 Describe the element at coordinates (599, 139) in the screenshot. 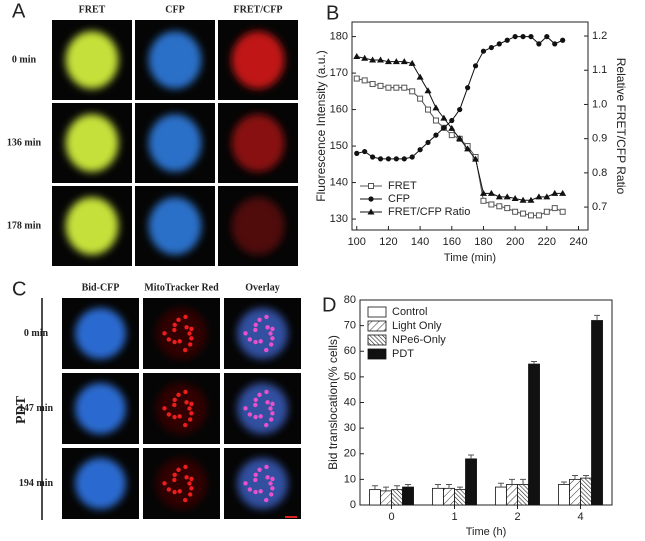

I see `y2-tick-label: 0.9` at that location.